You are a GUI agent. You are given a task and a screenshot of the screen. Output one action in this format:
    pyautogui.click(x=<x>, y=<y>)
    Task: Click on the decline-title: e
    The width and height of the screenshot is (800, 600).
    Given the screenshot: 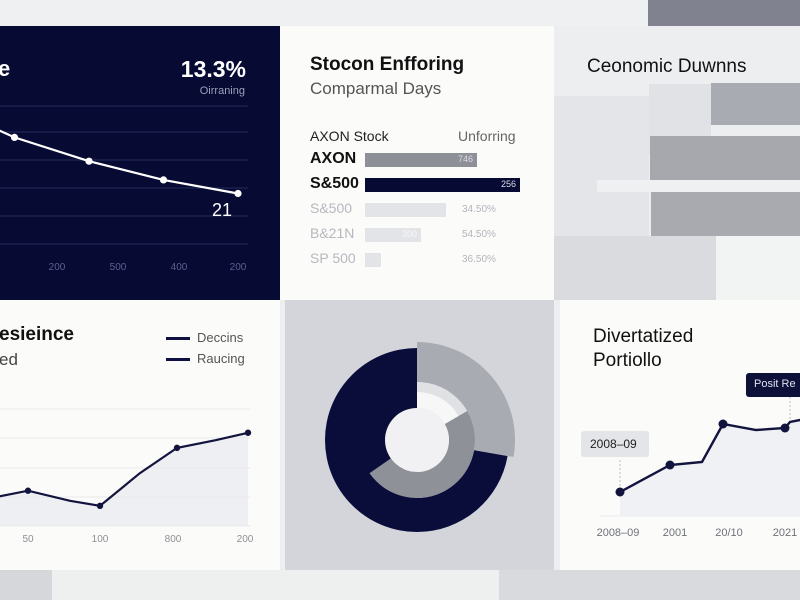 What is the action you would take?
    pyautogui.click(x=5, y=68)
    